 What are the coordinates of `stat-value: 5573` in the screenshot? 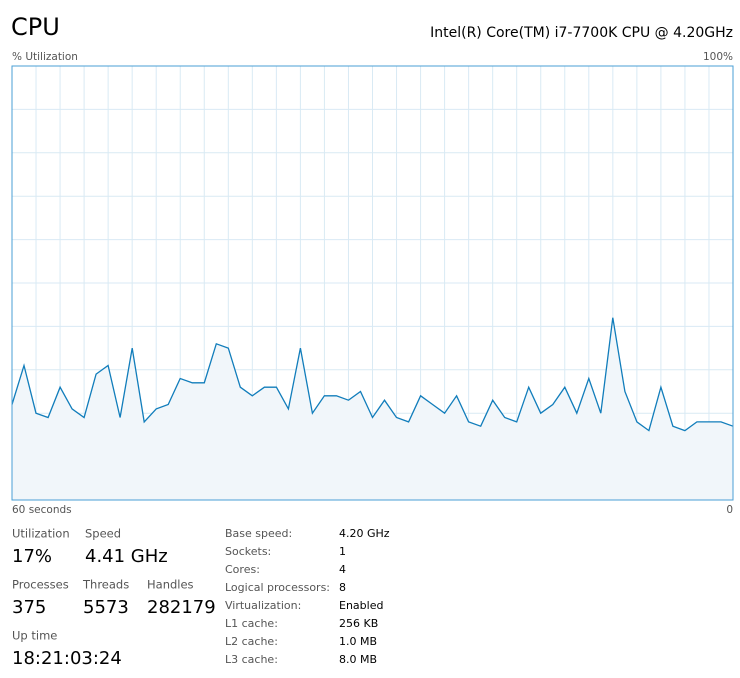 It's located at (106, 607).